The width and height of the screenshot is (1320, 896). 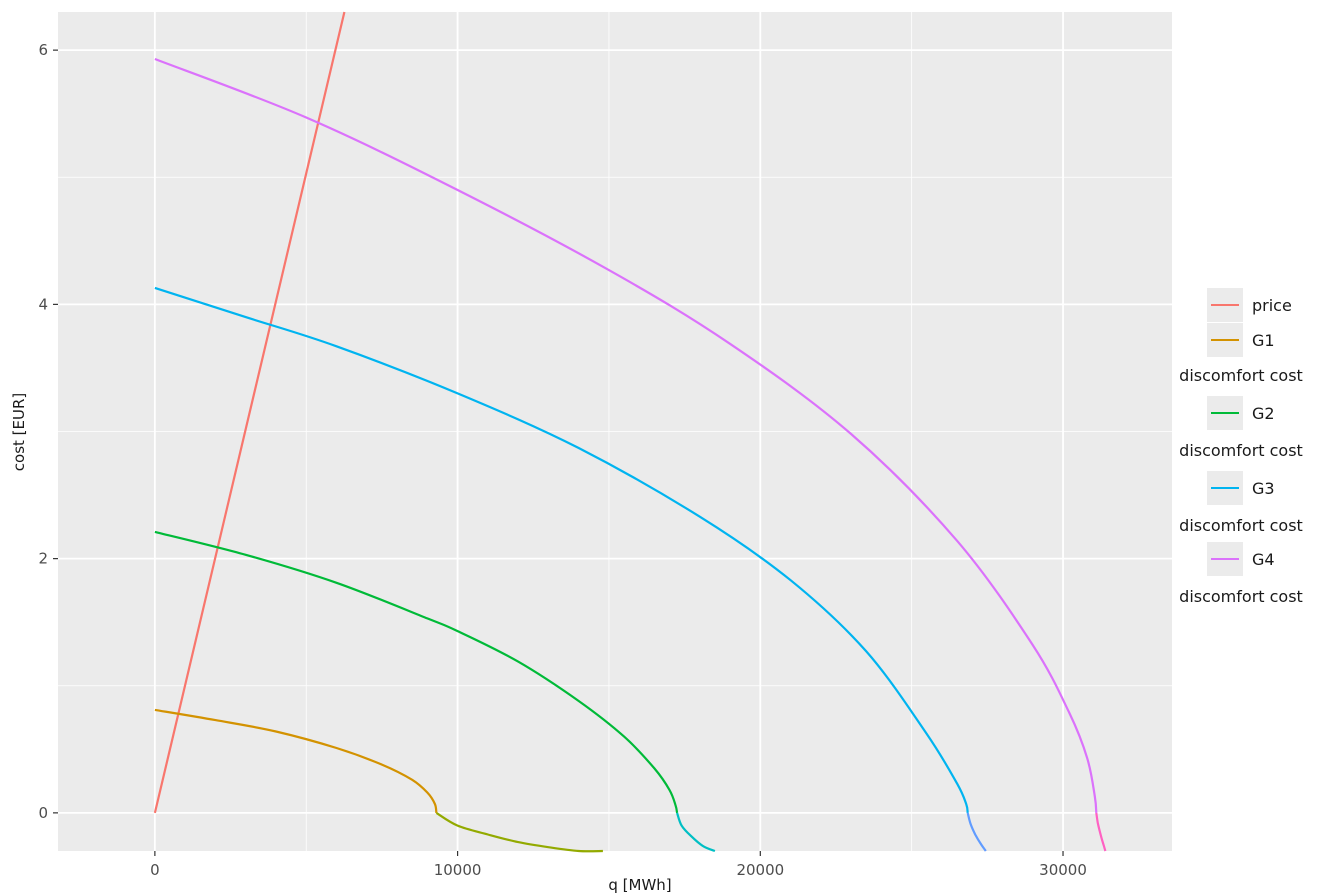 What do you see at coordinates (43, 559) in the screenshot?
I see `y-tick-label: 2` at bounding box center [43, 559].